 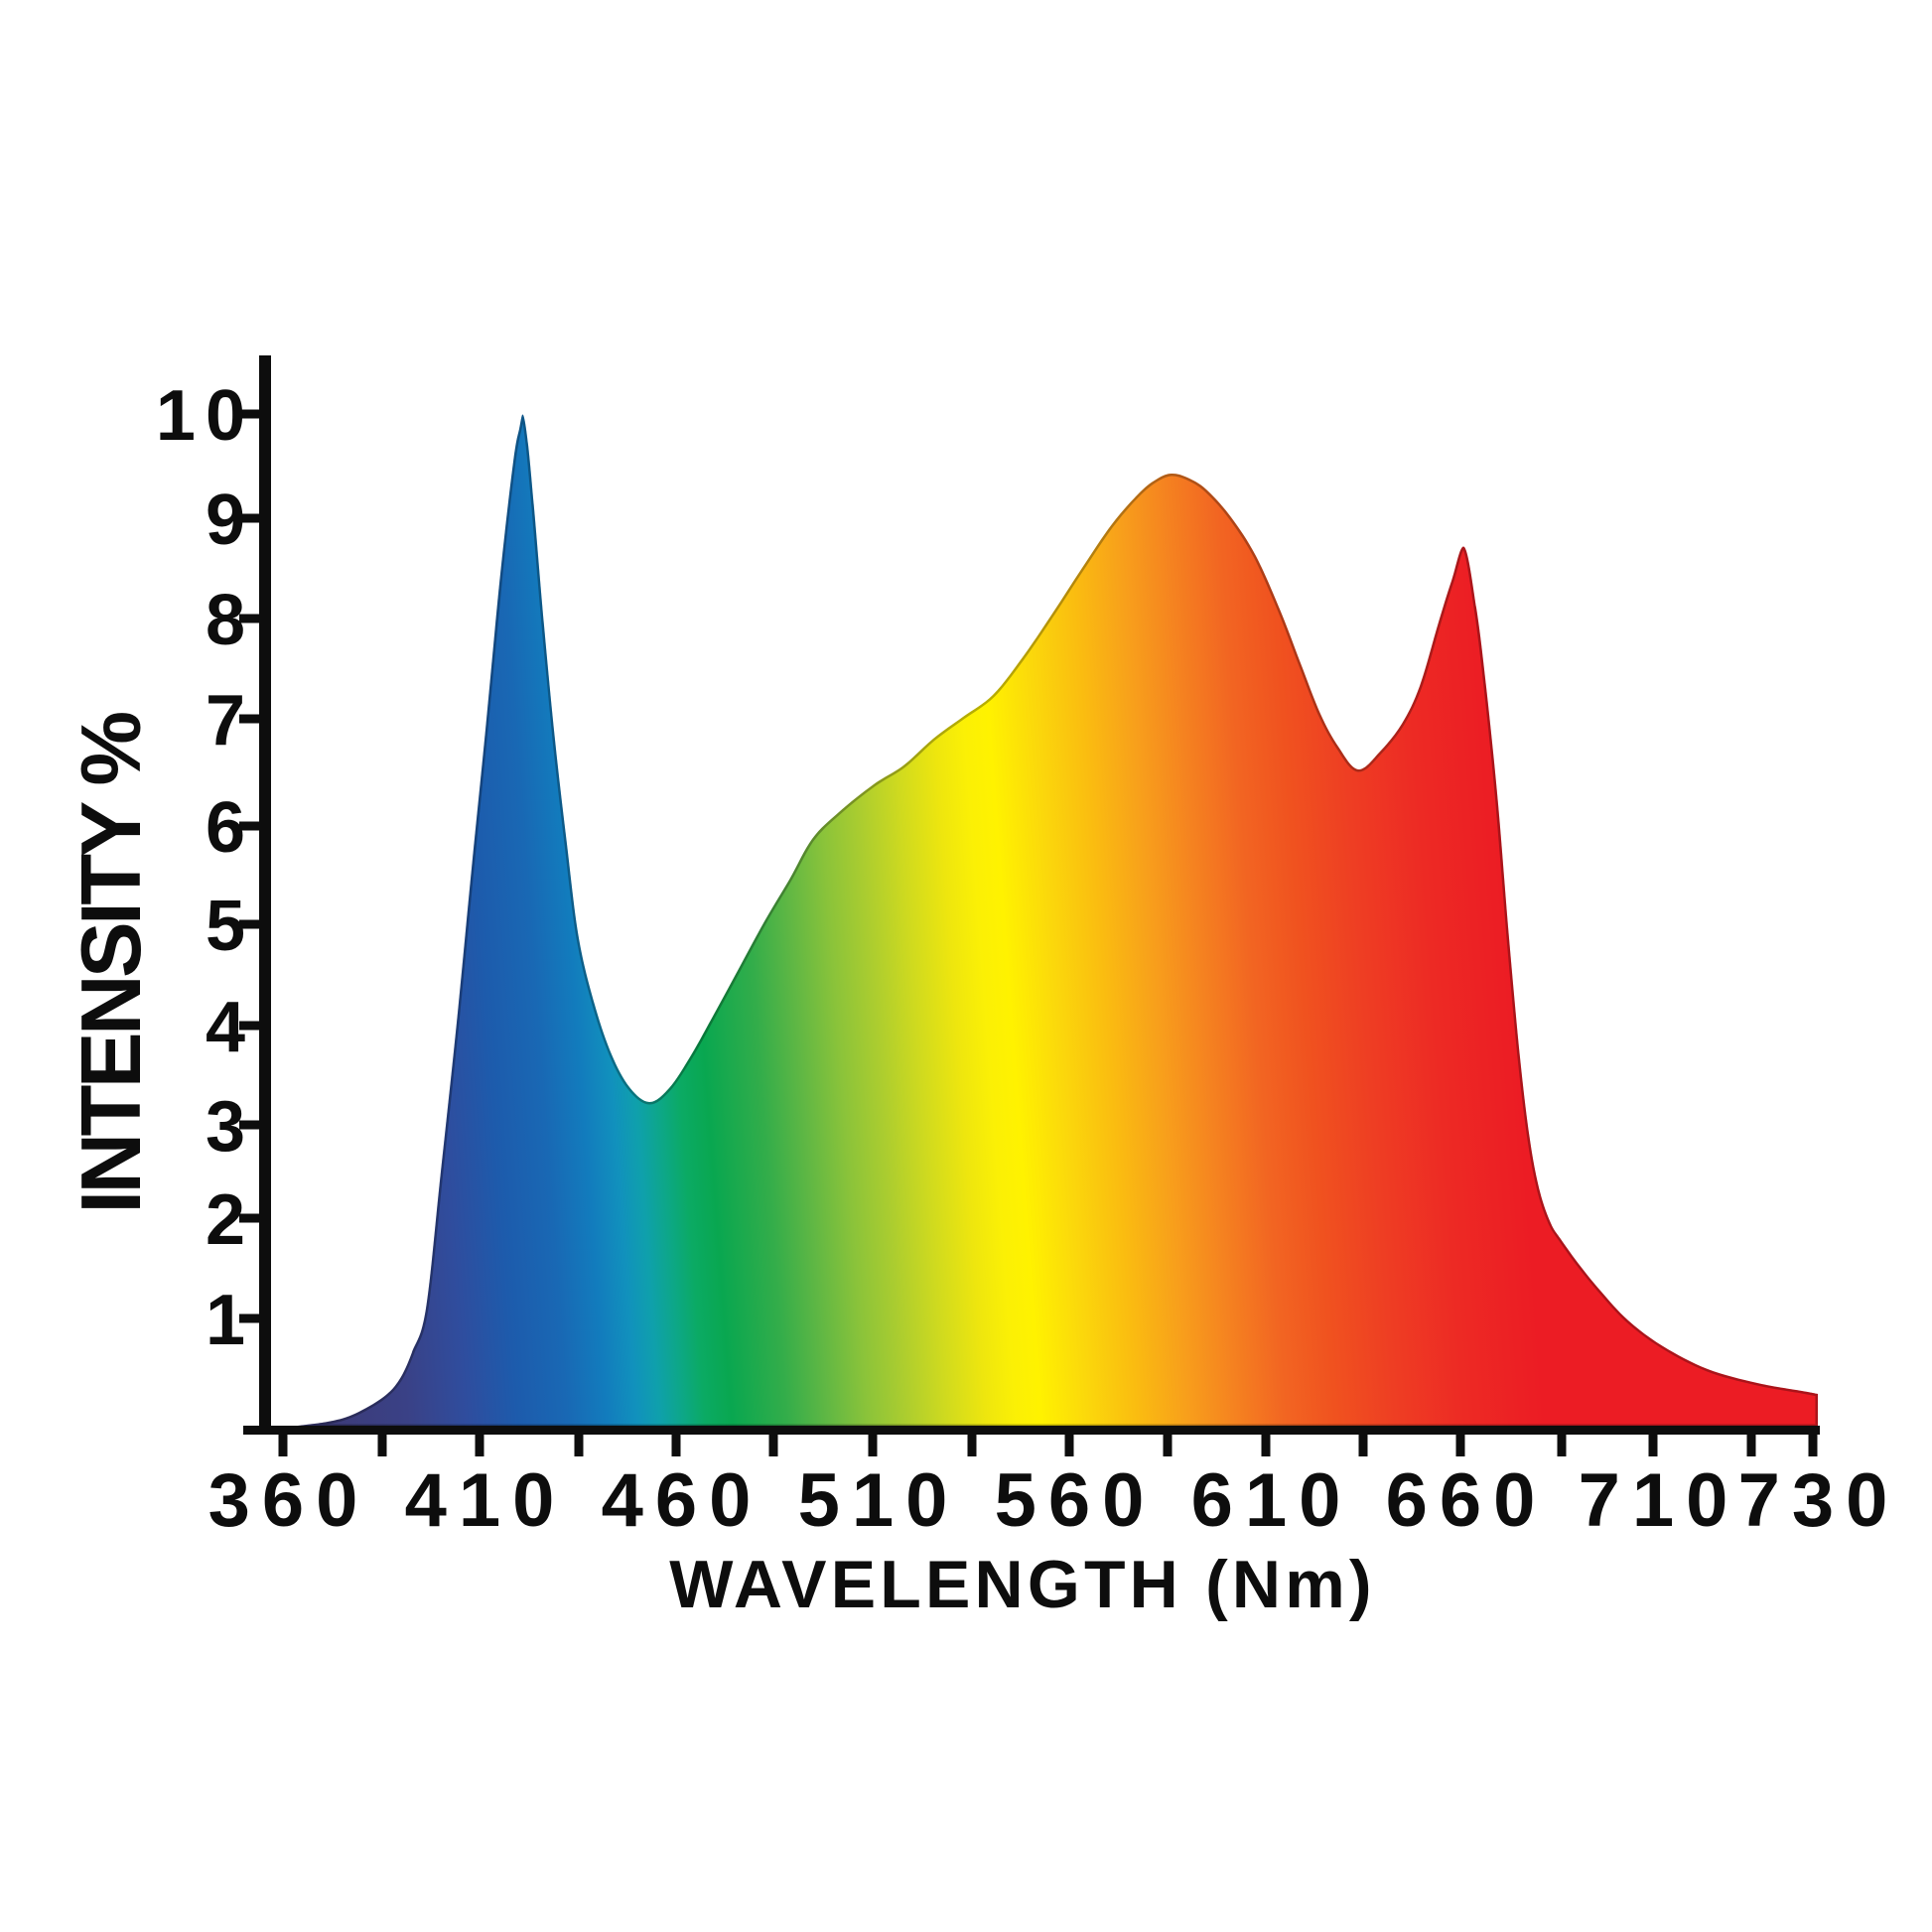 What do you see at coordinates (1076, 1501) in the screenshot?
I see `svg-text: 560` at bounding box center [1076, 1501].